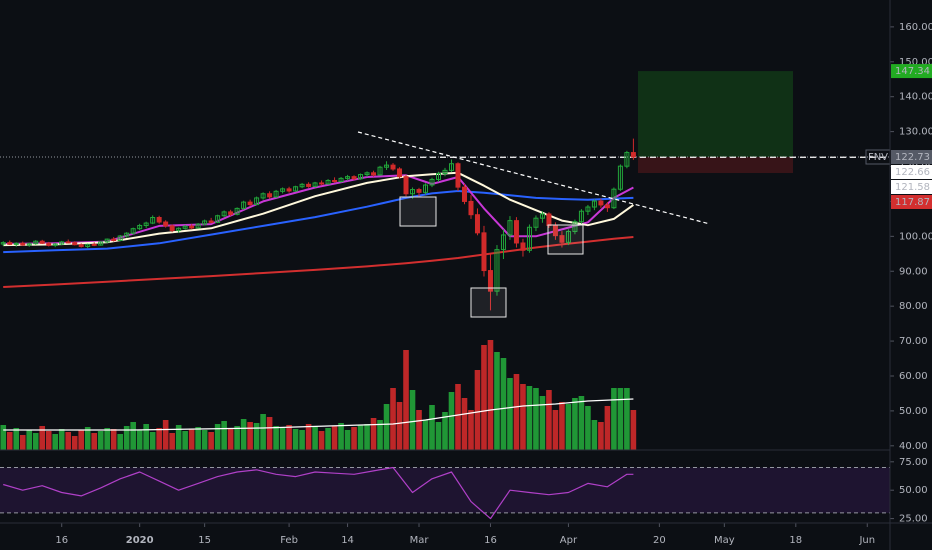  I want to click on badge-label: 117.87, so click(912, 202).